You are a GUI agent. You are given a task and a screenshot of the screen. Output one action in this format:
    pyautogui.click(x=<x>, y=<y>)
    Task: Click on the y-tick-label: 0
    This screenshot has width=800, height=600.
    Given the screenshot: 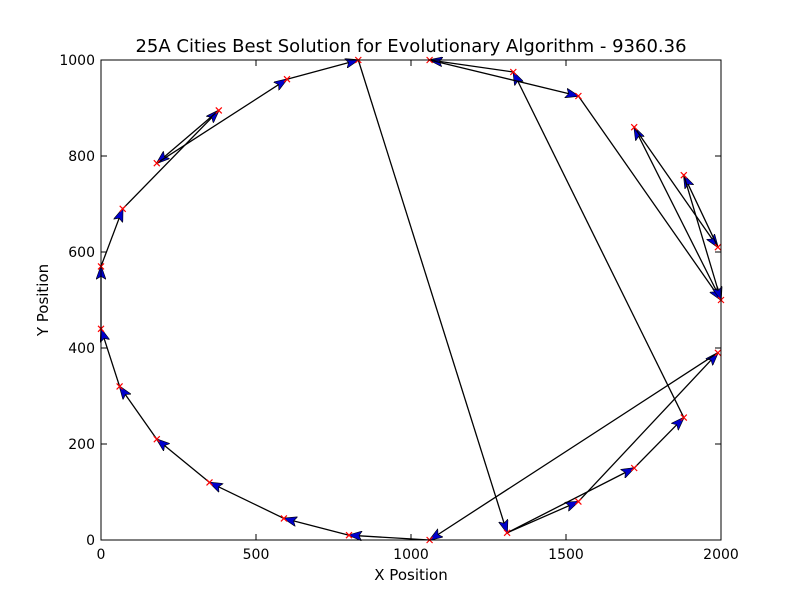 What is the action you would take?
    pyautogui.click(x=90, y=541)
    